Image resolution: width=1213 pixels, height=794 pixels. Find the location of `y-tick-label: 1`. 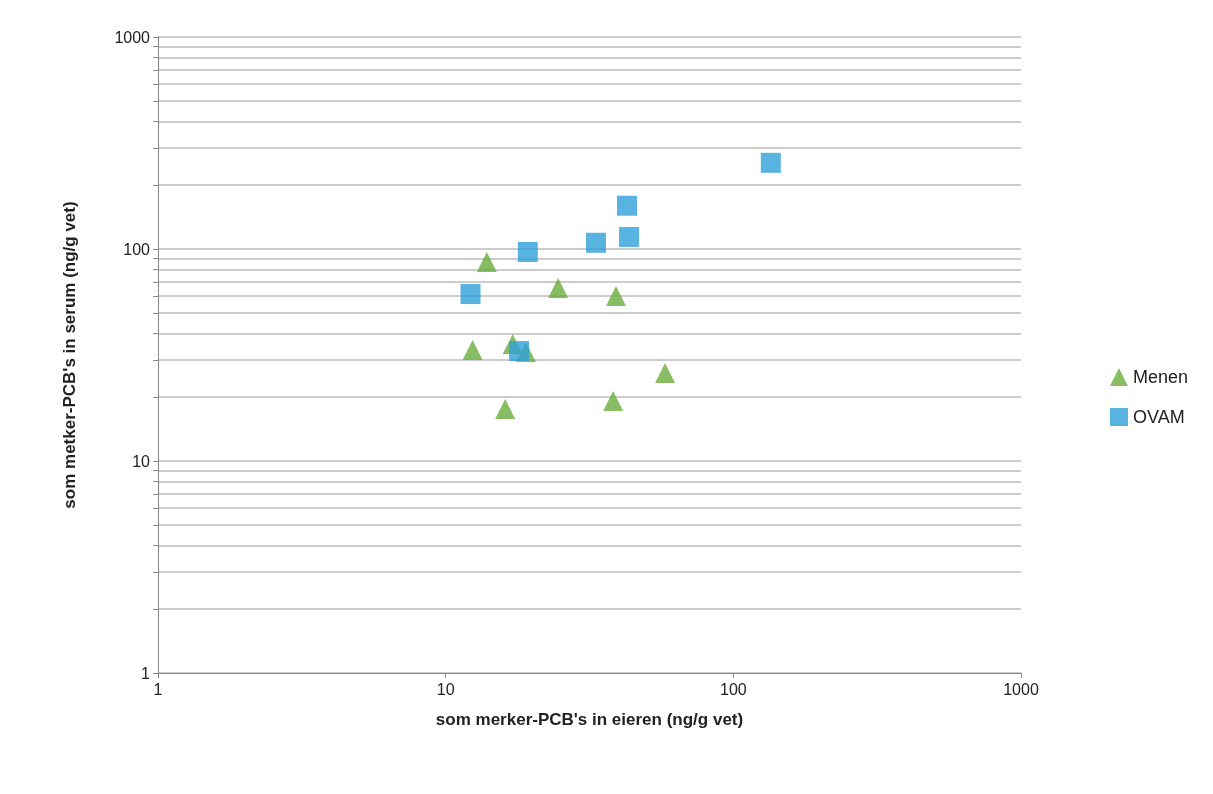

y-tick-label: 1 is located at coordinates (146, 673).